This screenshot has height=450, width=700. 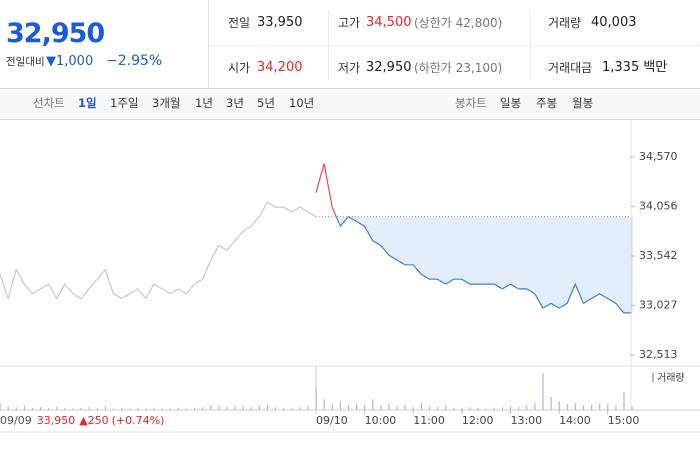 I want to click on tab: 1년, so click(x=204, y=103).